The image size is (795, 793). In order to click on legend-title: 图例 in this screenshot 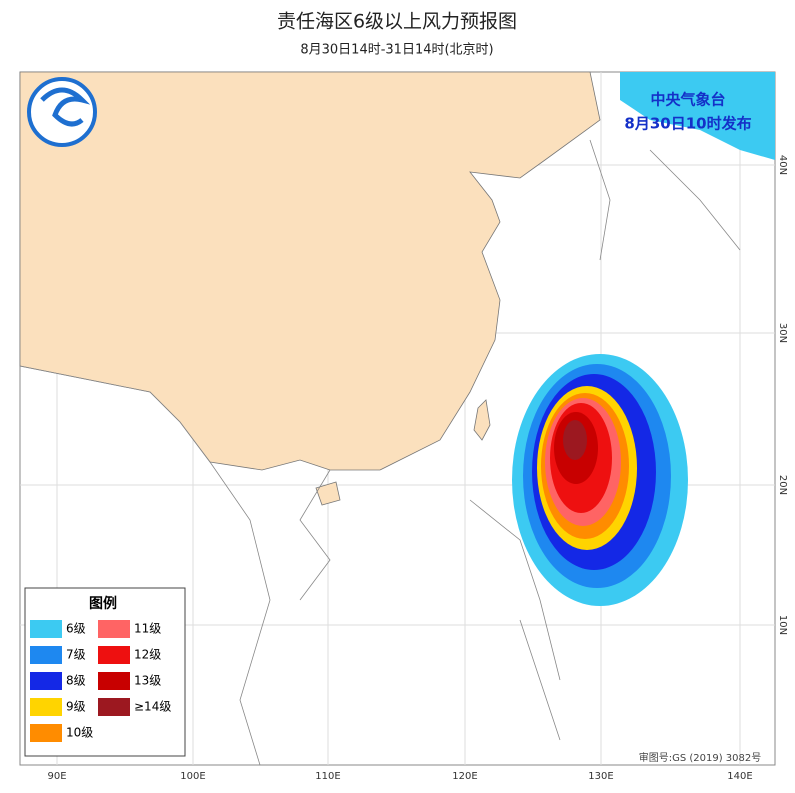, I will do `click(103, 603)`.